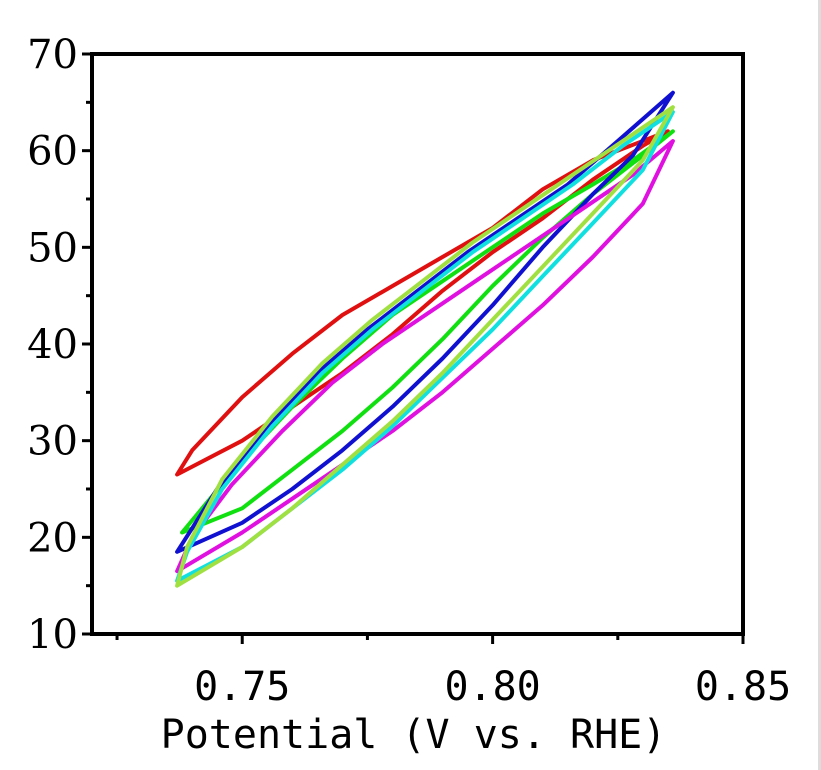 The image size is (821, 770). What do you see at coordinates (492, 687) in the screenshot?
I see `x-tick-label: 0.80` at bounding box center [492, 687].